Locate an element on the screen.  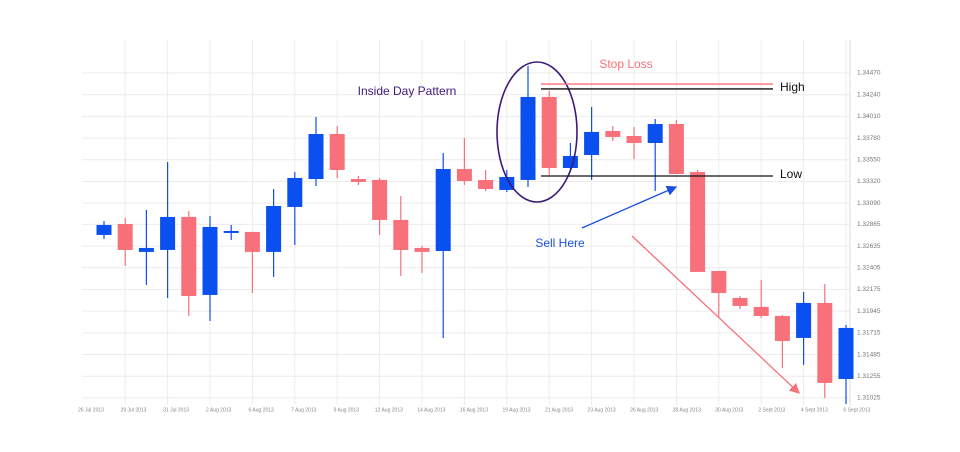
x-tick-label: 6 Aug 2013 is located at coordinates (262, 410).